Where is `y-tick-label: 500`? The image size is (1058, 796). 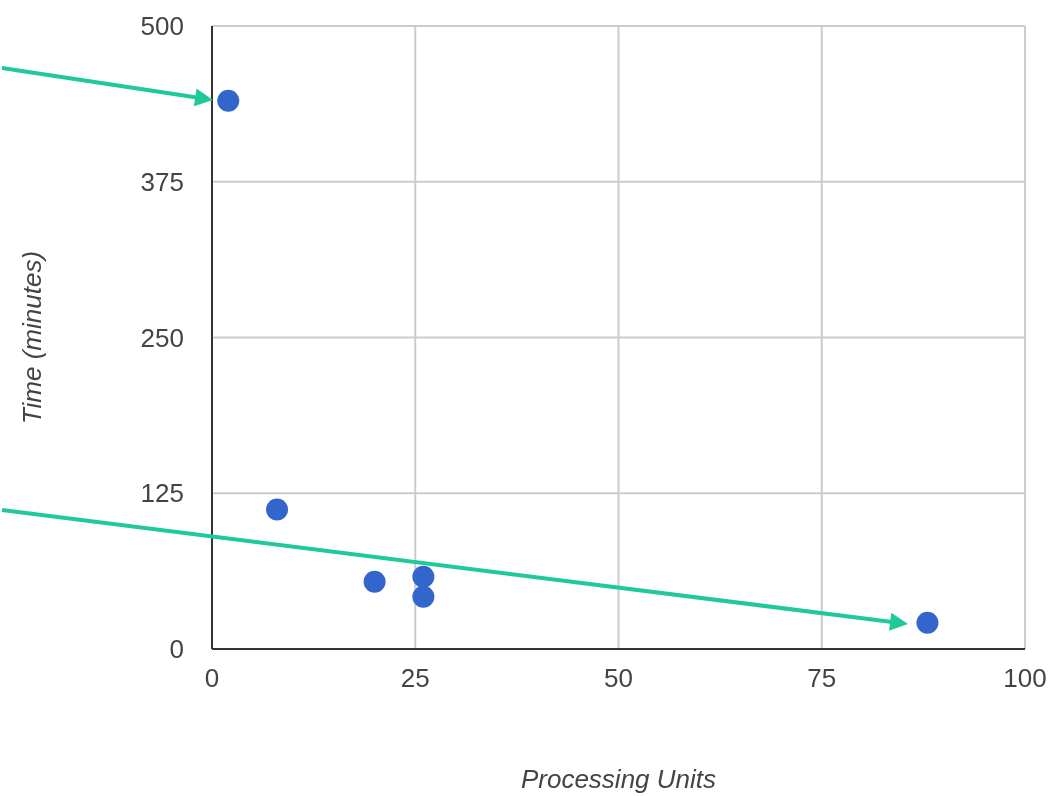 y-tick-label: 500 is located at coordinates (162, 26).